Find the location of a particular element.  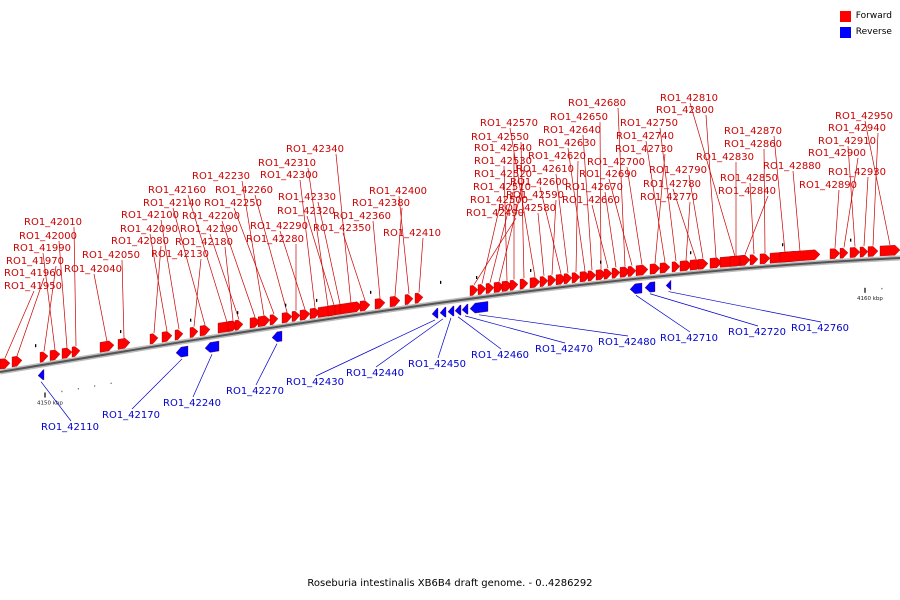

forward-gene-label: RO1_42100 is located at coordinates (150, 215).